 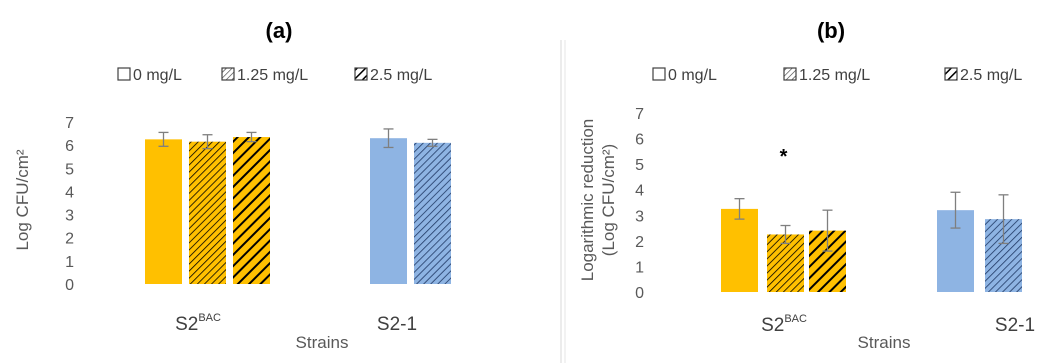 What do you see at coordinates (22, 199) in the screenshot?
I see `y-axis-title: Log CFU/cm²` at bounding box center [22, 199].